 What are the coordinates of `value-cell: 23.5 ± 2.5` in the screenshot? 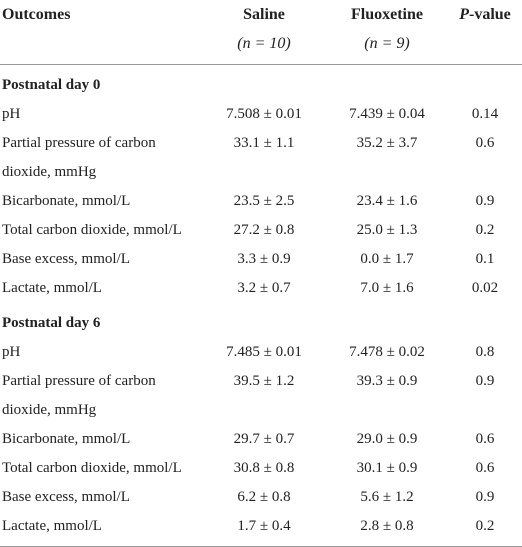 It's located at (264, 201).